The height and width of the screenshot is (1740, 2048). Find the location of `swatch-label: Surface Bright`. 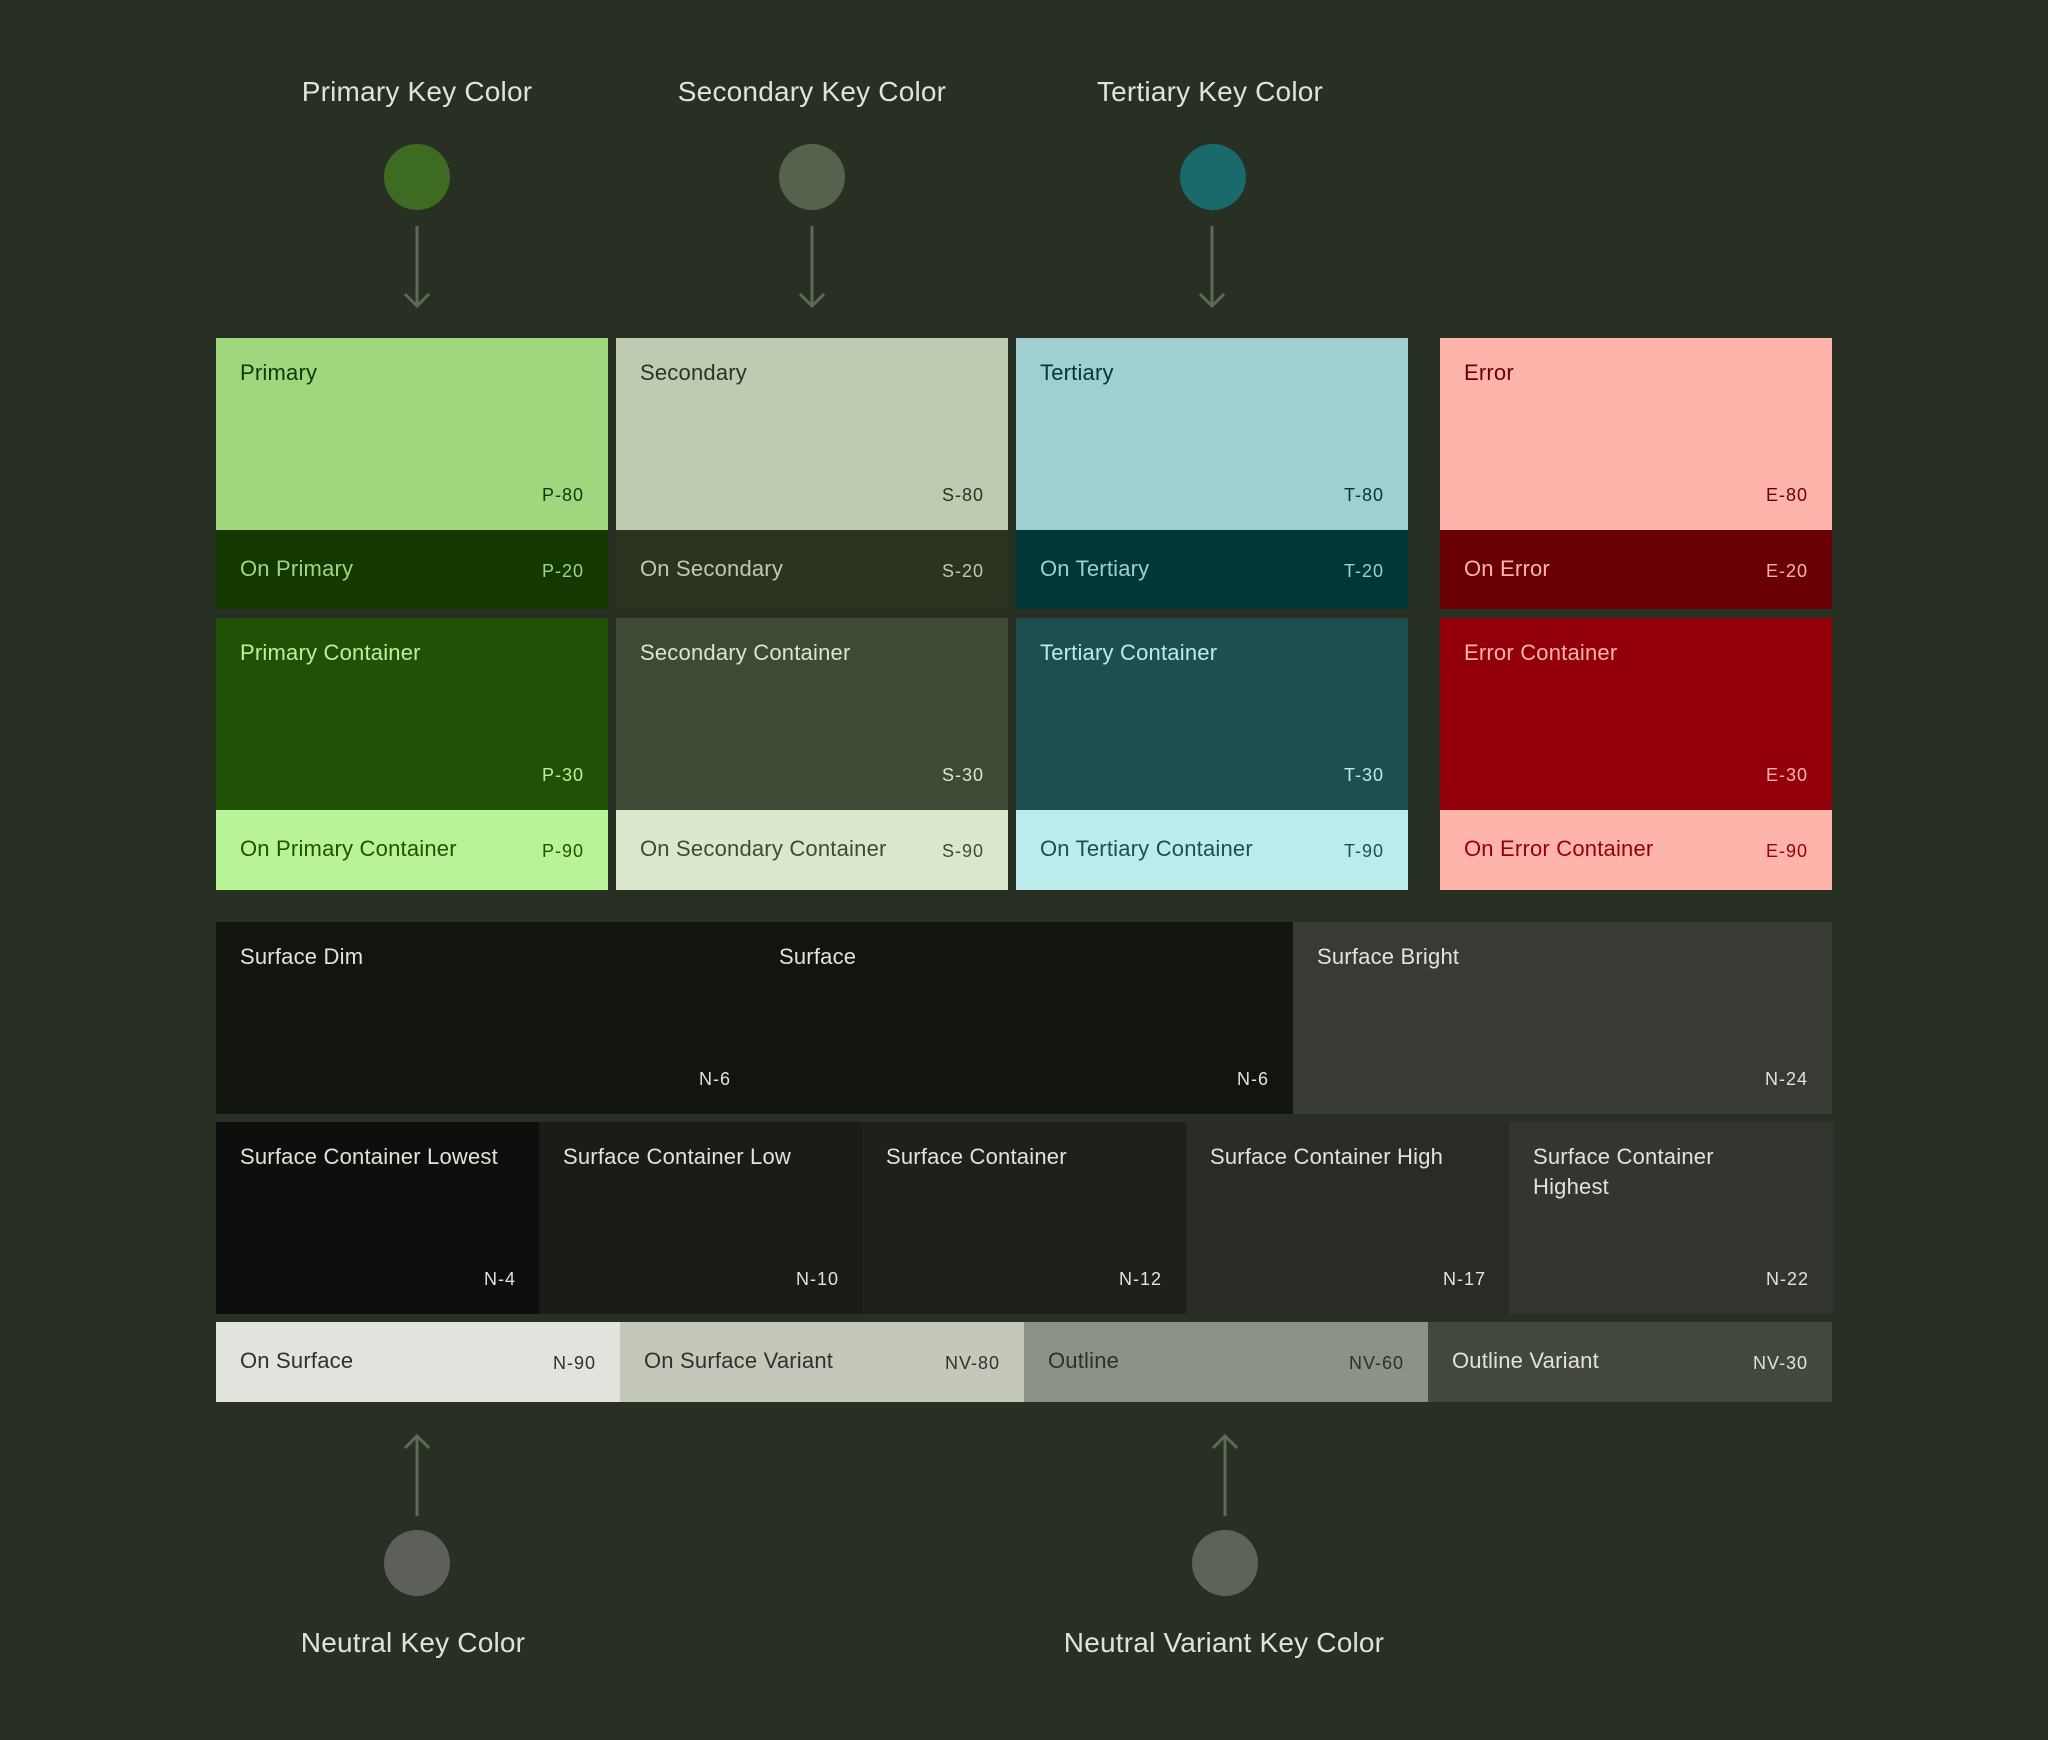

swatch-label: Surface Bright is located at coordinates (1388, 956).